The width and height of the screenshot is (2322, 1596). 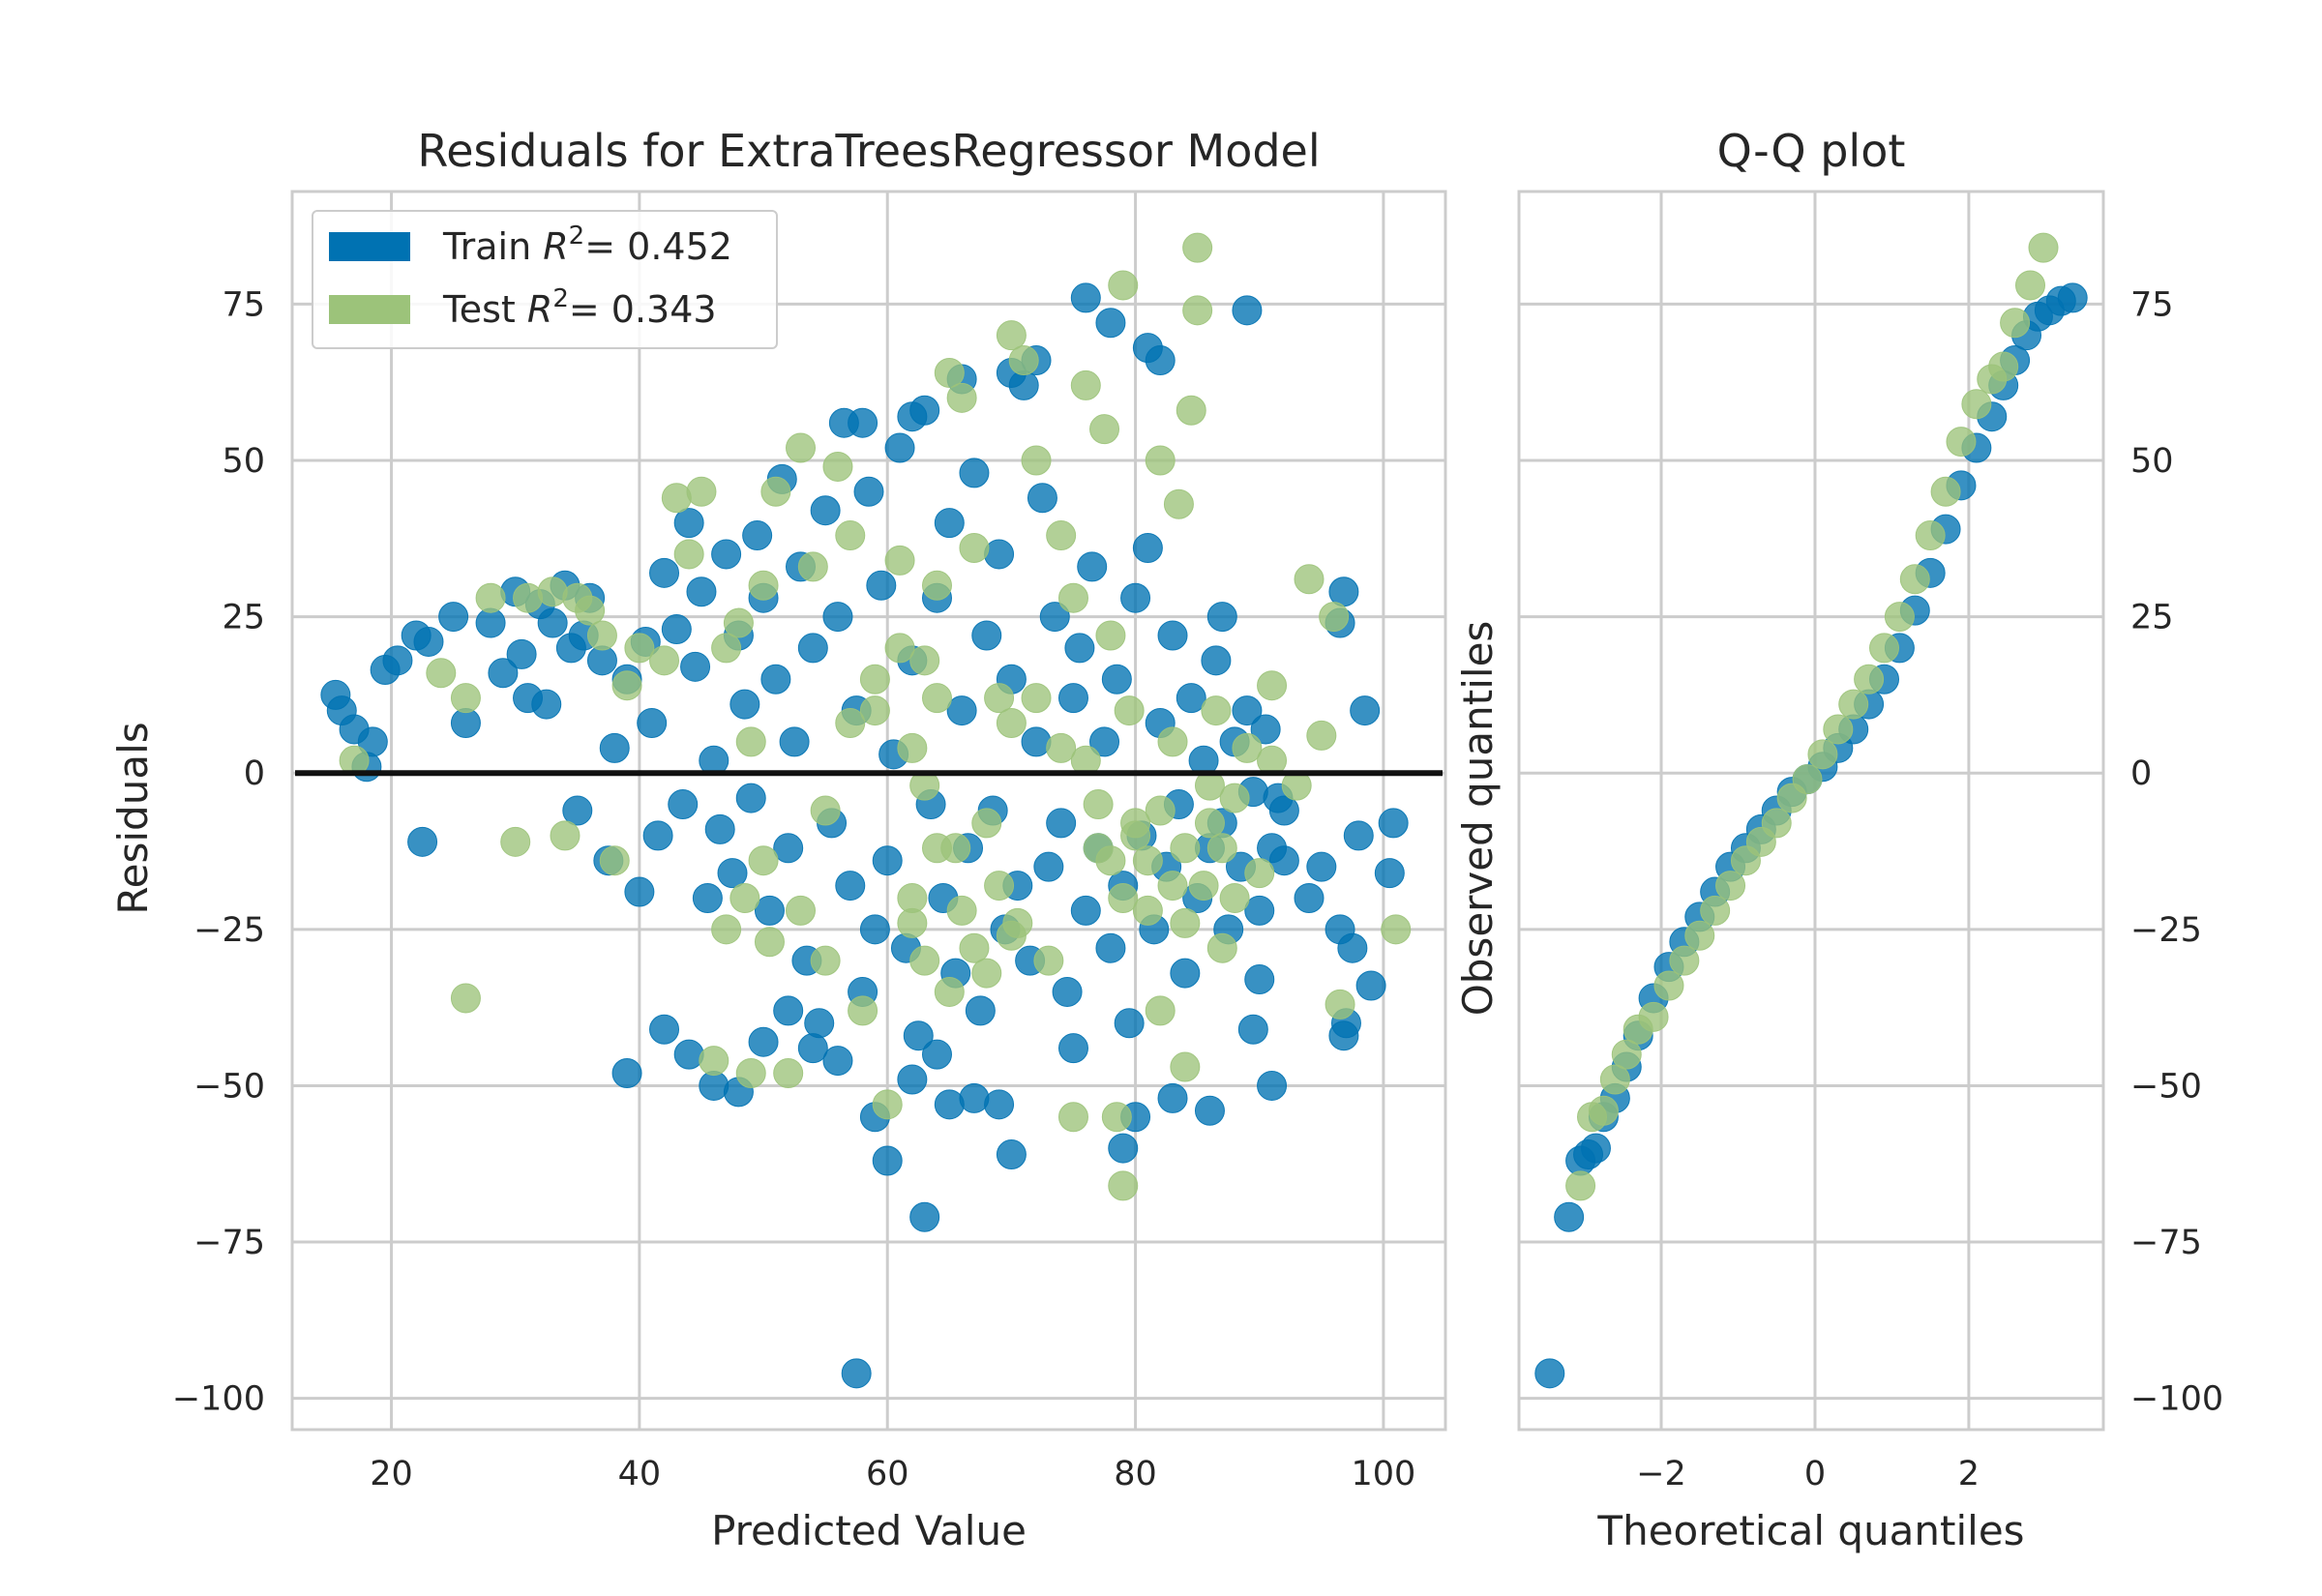 What do you see at coordinates (254, 773) in the screenshot?
I see `residuals-y-tick-label: 0` at bounding box center [254, 773].